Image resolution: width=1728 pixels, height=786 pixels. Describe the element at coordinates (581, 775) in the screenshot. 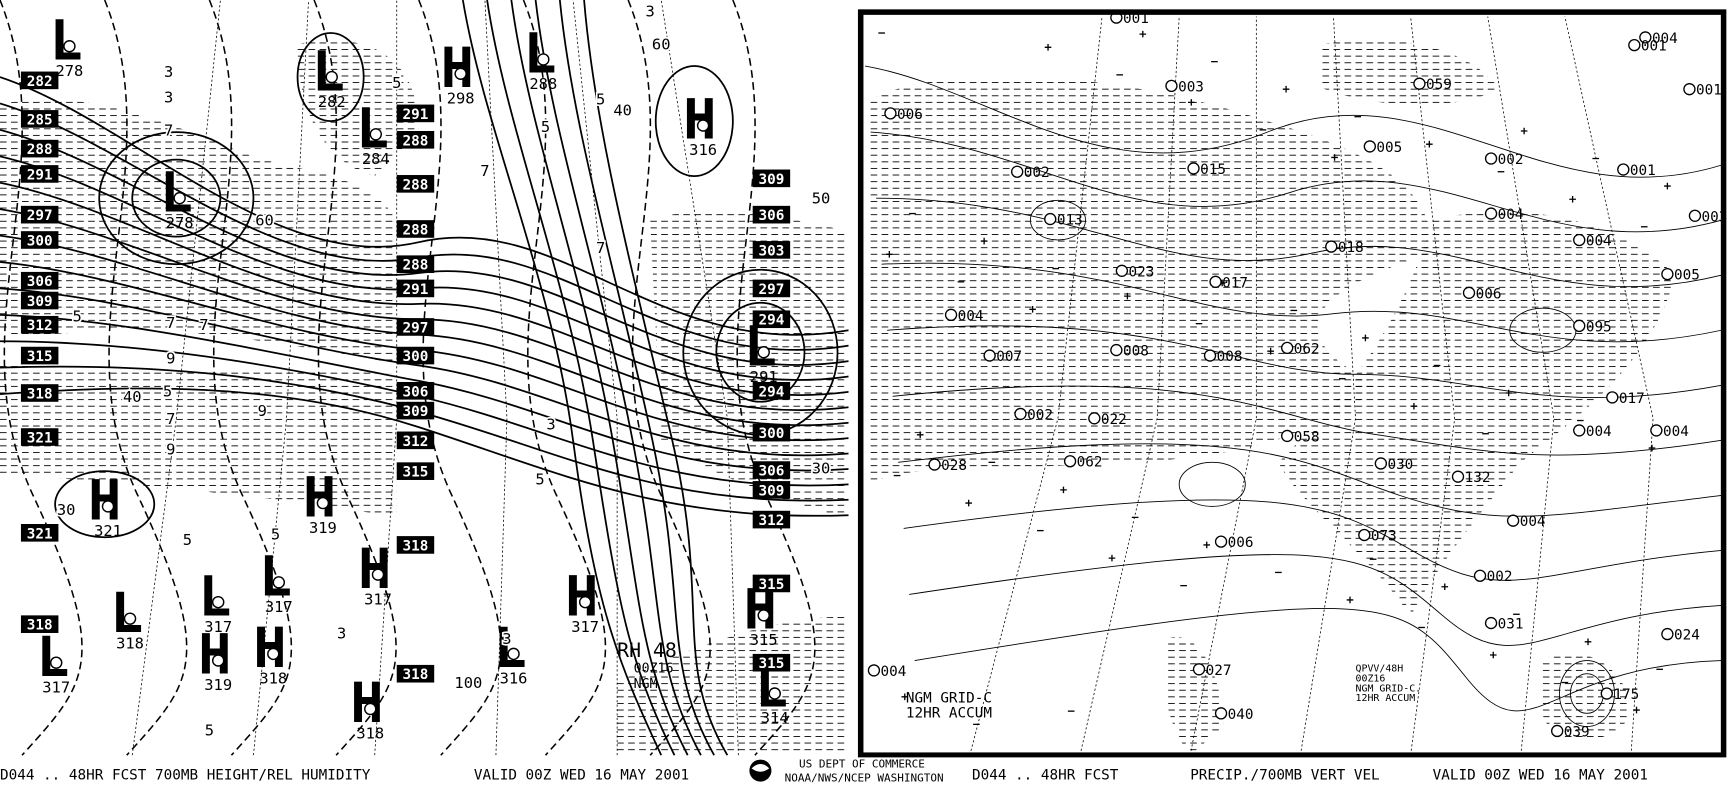

I see `footer-left-valid: VALID 00Z WED 16 MAY 2001` at that location.